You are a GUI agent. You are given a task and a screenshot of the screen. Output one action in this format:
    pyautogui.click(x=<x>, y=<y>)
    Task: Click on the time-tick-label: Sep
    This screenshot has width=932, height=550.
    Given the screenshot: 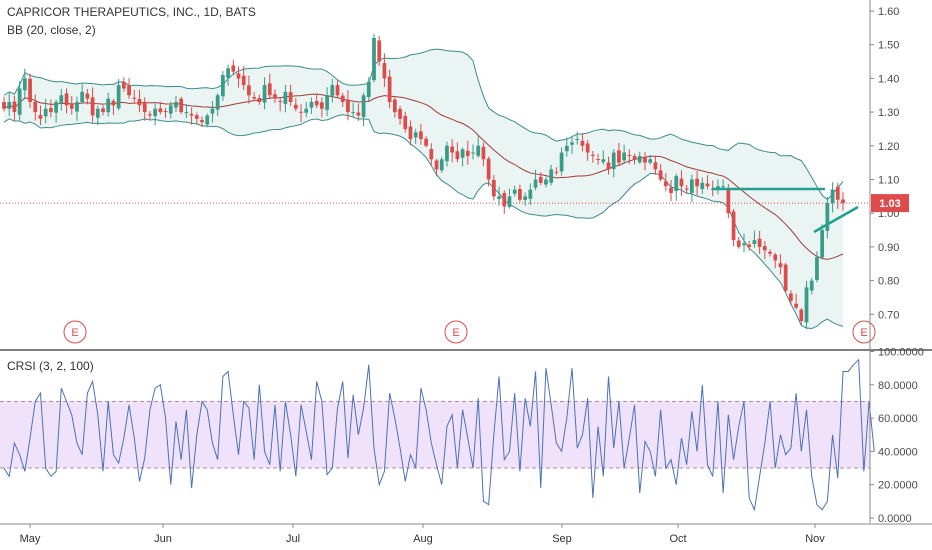 What is the action you would take?
    pyautogui.click(x=562, y=539)
    